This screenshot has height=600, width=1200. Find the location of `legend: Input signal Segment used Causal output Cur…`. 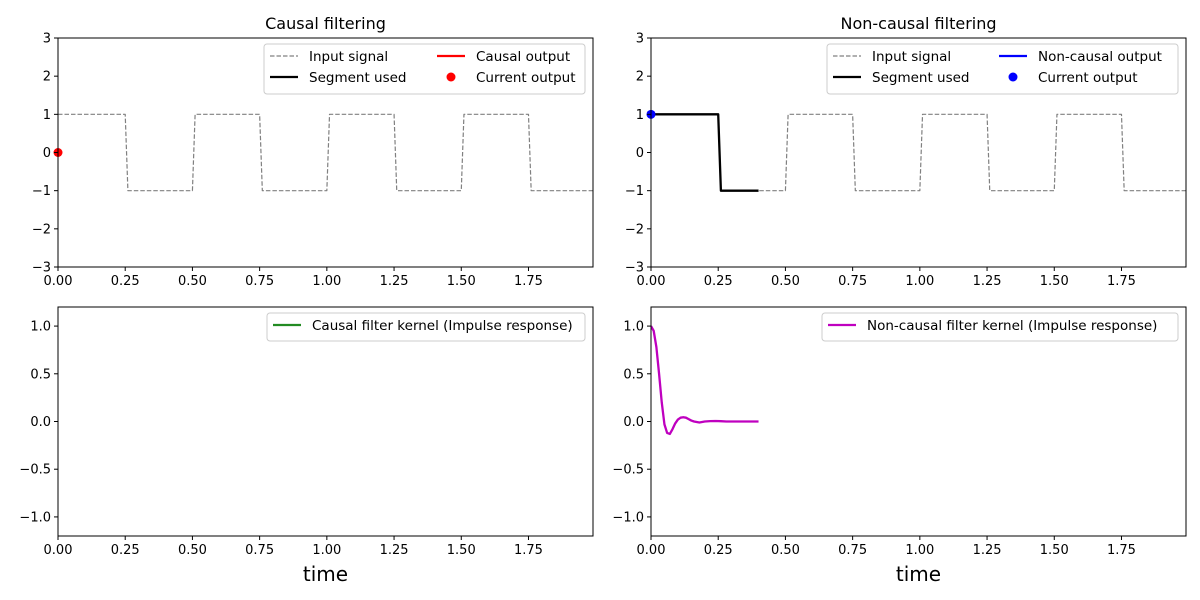

legend: Input signal Segment used Causal output Cur… is located at coordinates (424, 69).